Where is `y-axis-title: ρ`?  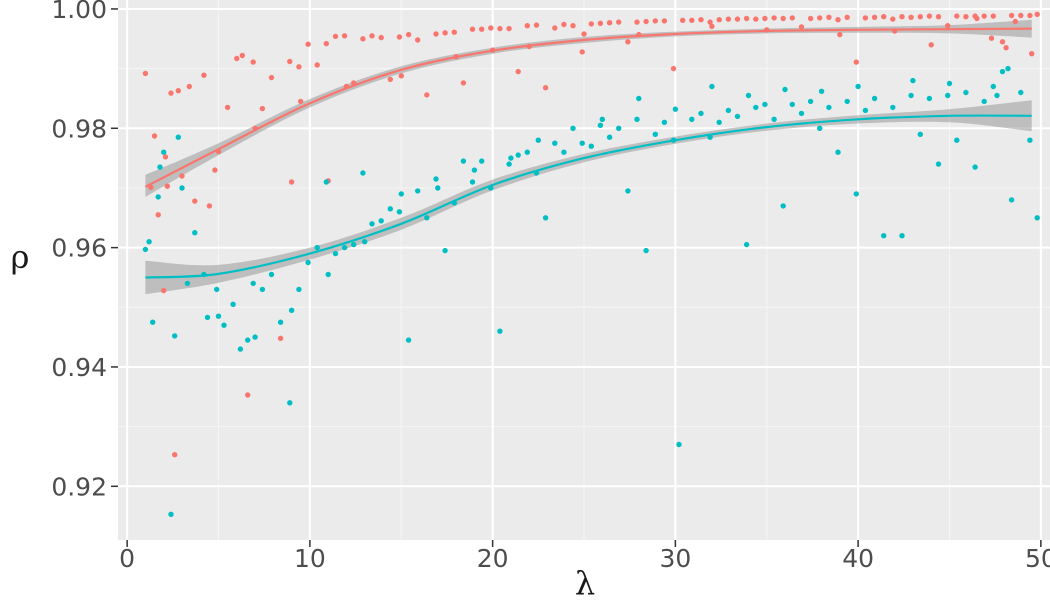 y-axis-title: ρ is located at coordinates (20, 257).